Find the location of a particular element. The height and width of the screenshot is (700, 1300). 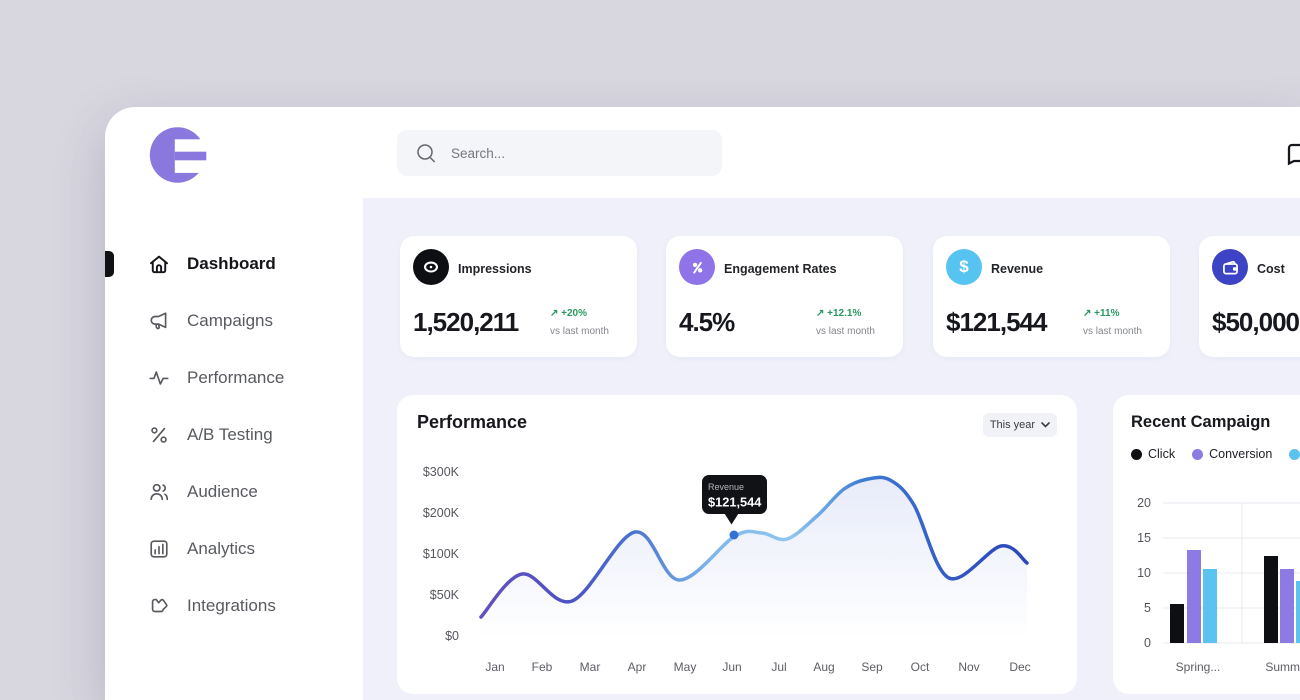

svg-text: $300K is located at coordinates (441, 472).